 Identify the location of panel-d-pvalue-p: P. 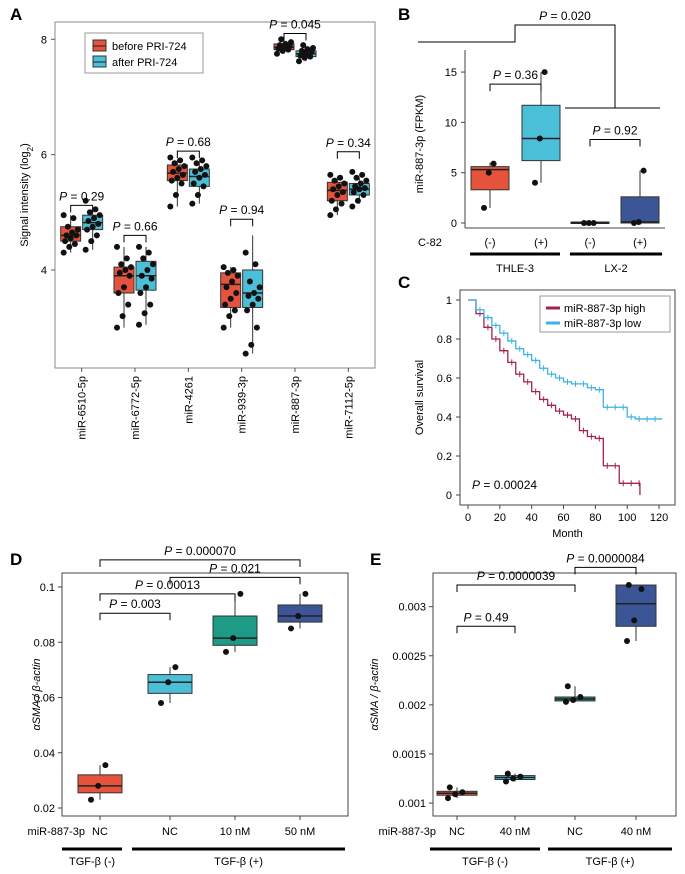
(139, 585).